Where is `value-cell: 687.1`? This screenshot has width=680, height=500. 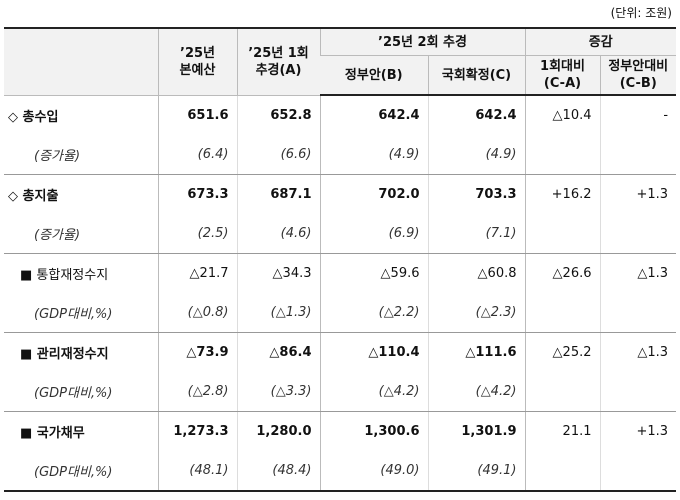
value-cell: 687.1 is located at coordinates (278, 194).